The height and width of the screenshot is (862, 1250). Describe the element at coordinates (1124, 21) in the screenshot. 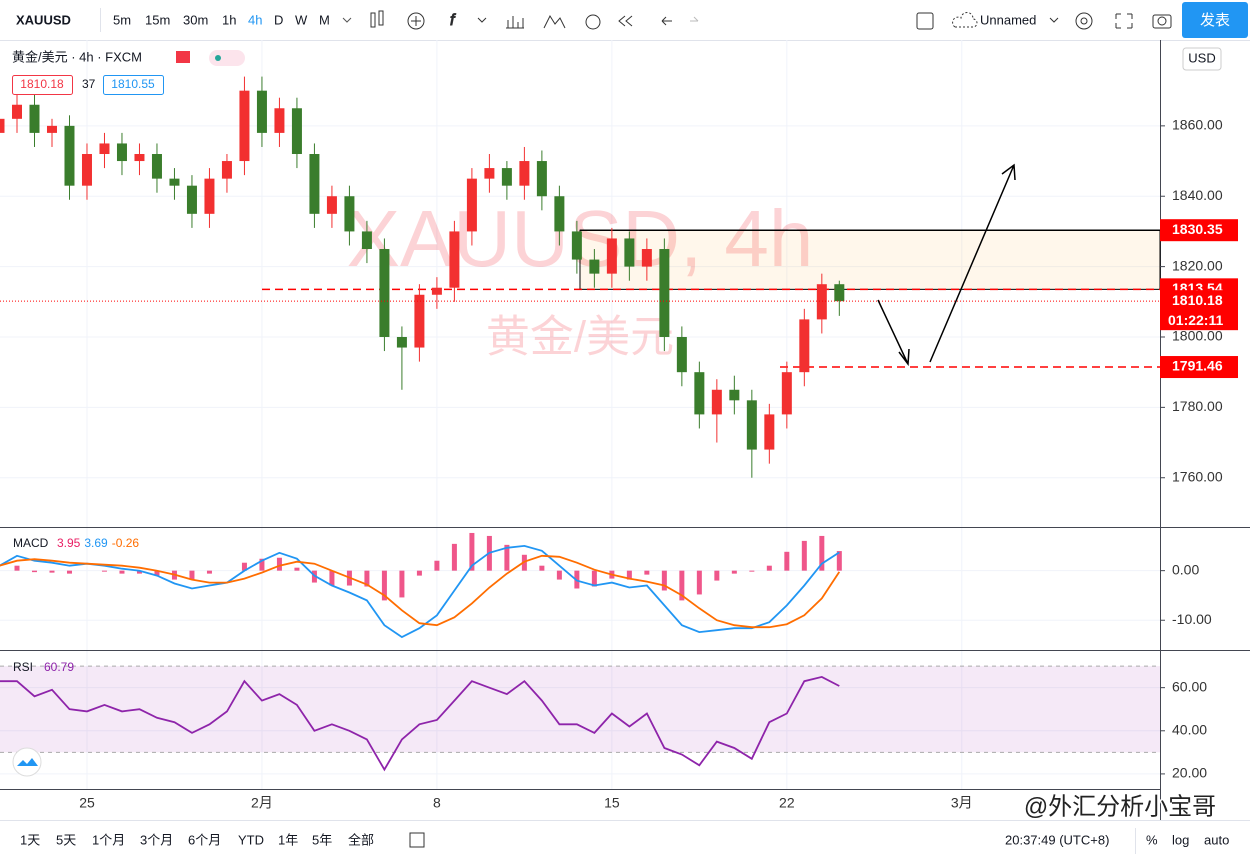

I see `fullscreen-icon` at that location.